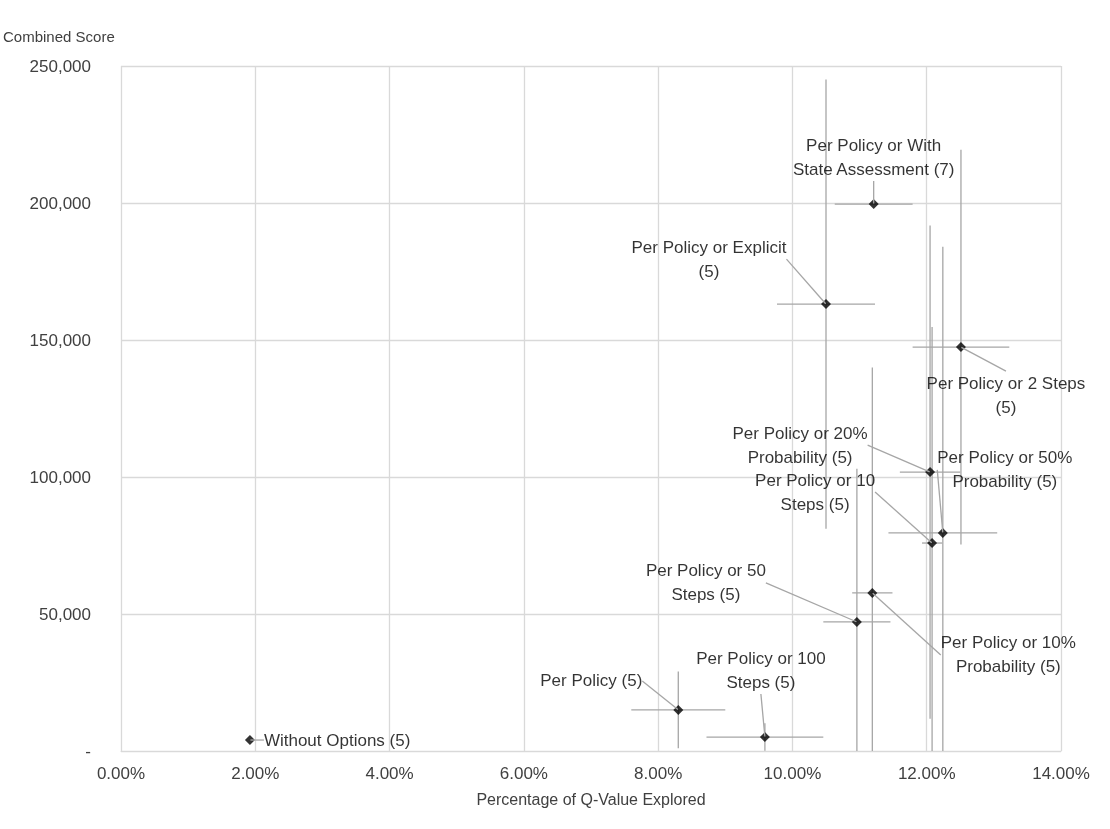 The image size is (1110, 829). What do you see at coordinates (88, 751) in the screenshot?
I see `y-tick-label: -` at bounding box center [88, 751].